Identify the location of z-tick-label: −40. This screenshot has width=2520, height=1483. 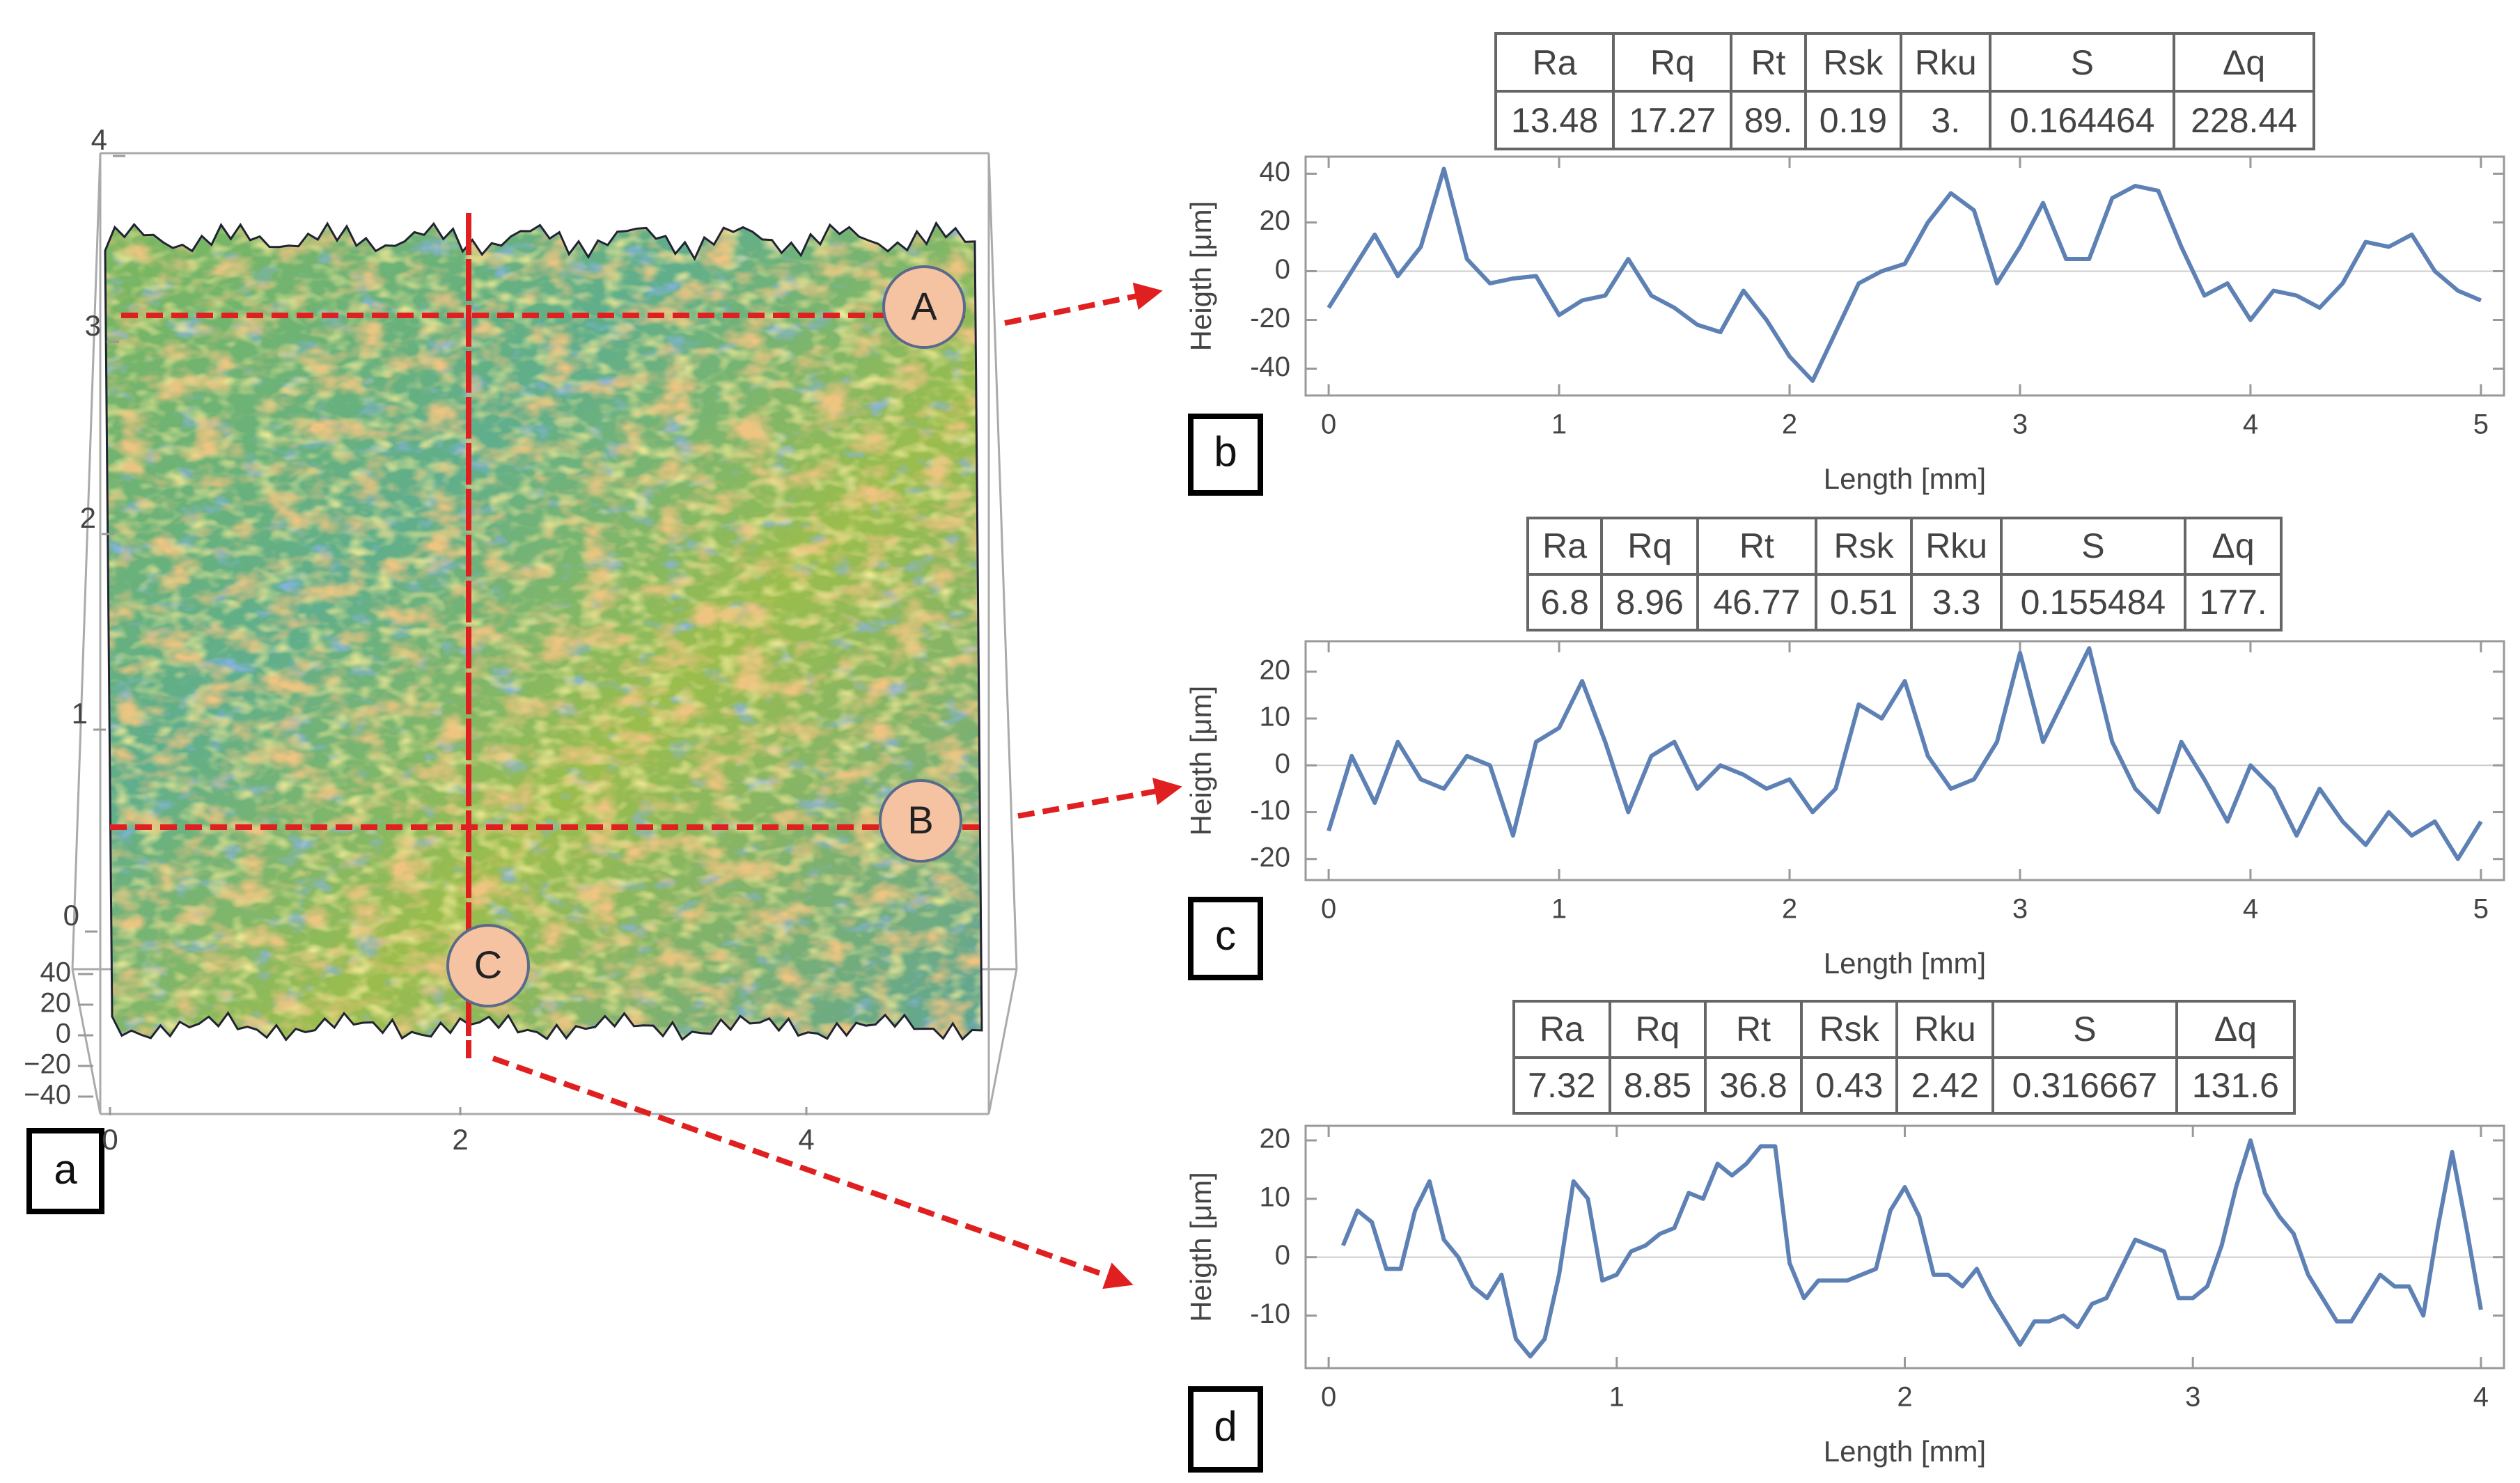
(47, 1095).